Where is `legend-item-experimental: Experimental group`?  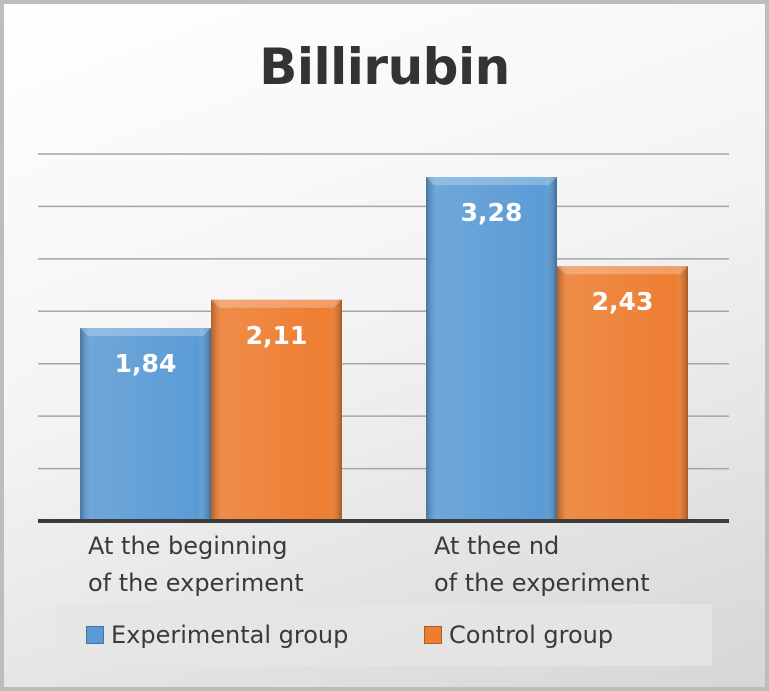
legend-item-experimental: Experimental group is located at coordinates (217, 635).